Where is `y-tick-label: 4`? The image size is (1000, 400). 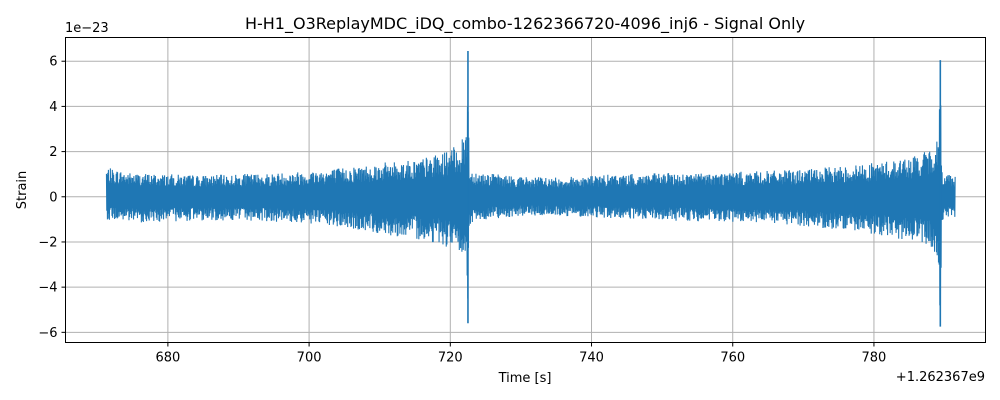
y-tick-label: 4 is located at coordinates (53, 107).